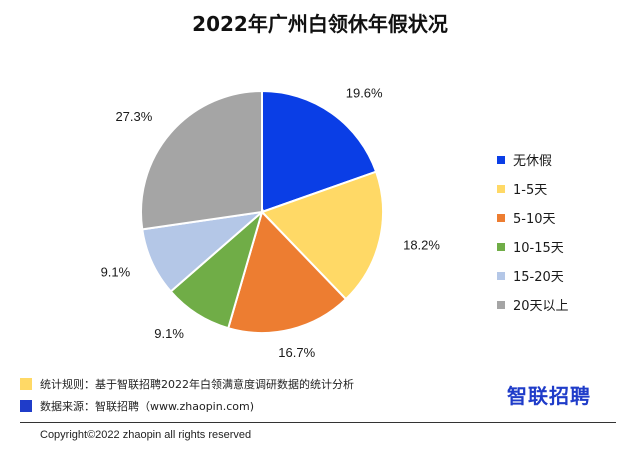  What do you see at coordinates (421, 244) in the screenshot?
I see `pie-value-label: 18.2%` at bounding box center [421, 244].